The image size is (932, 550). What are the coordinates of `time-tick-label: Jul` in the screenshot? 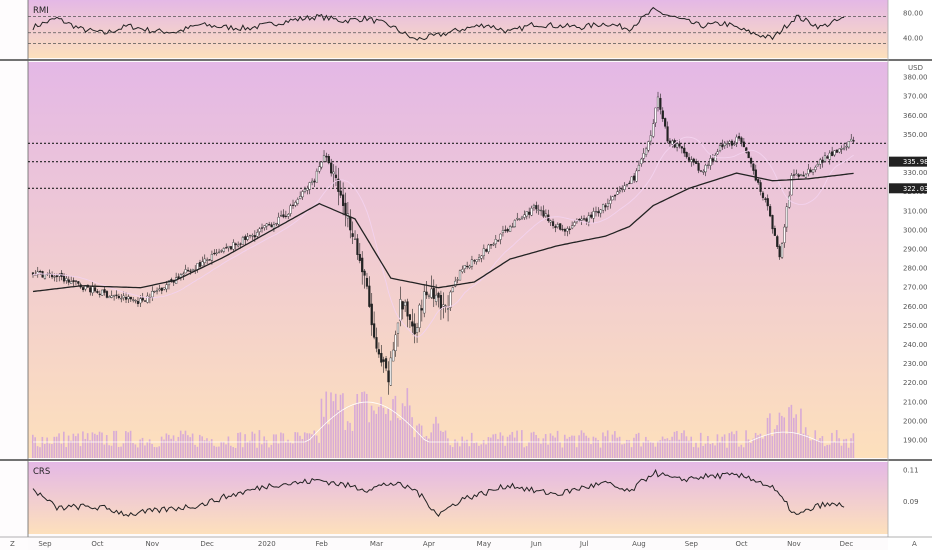 It's located at (584, 544).